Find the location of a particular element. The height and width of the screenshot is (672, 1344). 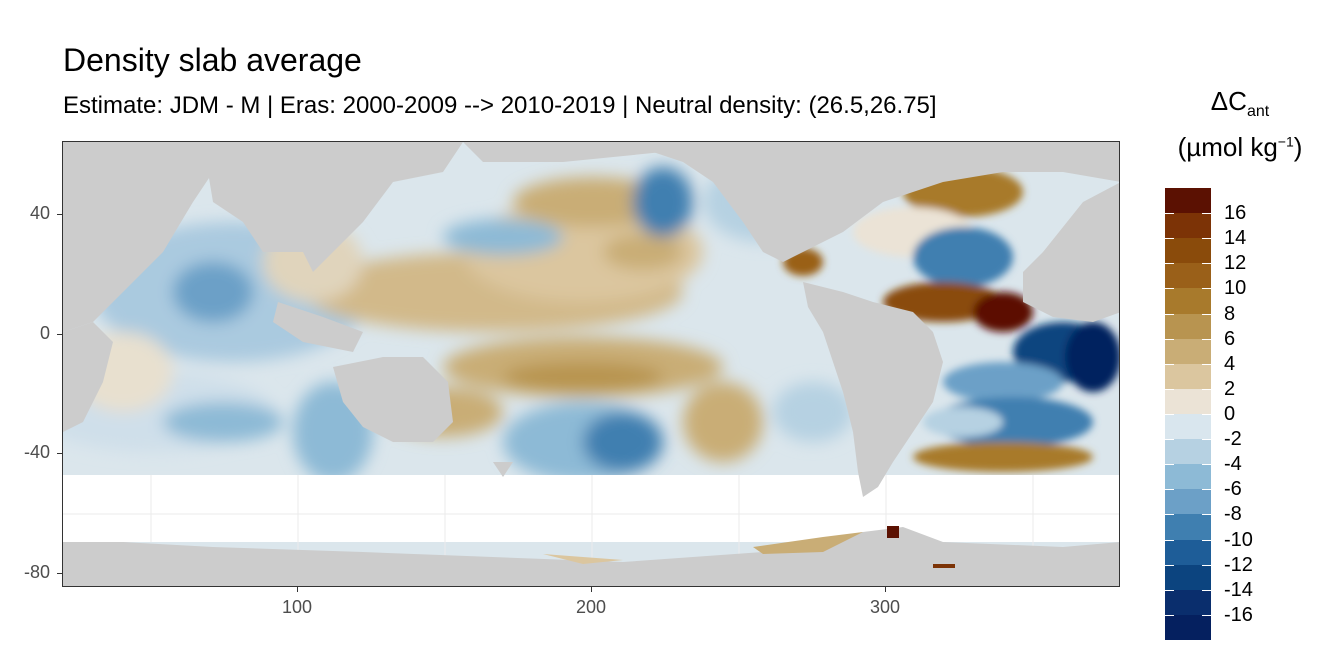

land-south-america is located at coordinates (873, 389).